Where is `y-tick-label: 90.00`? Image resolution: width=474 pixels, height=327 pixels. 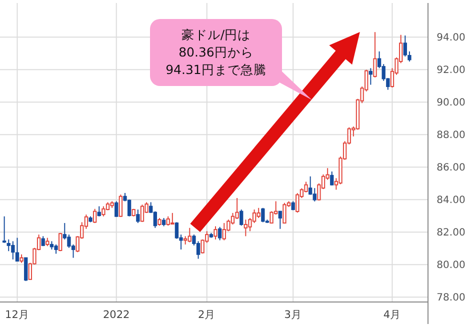 y-tick-label: 90.00 is located at coordinates (451, 103).